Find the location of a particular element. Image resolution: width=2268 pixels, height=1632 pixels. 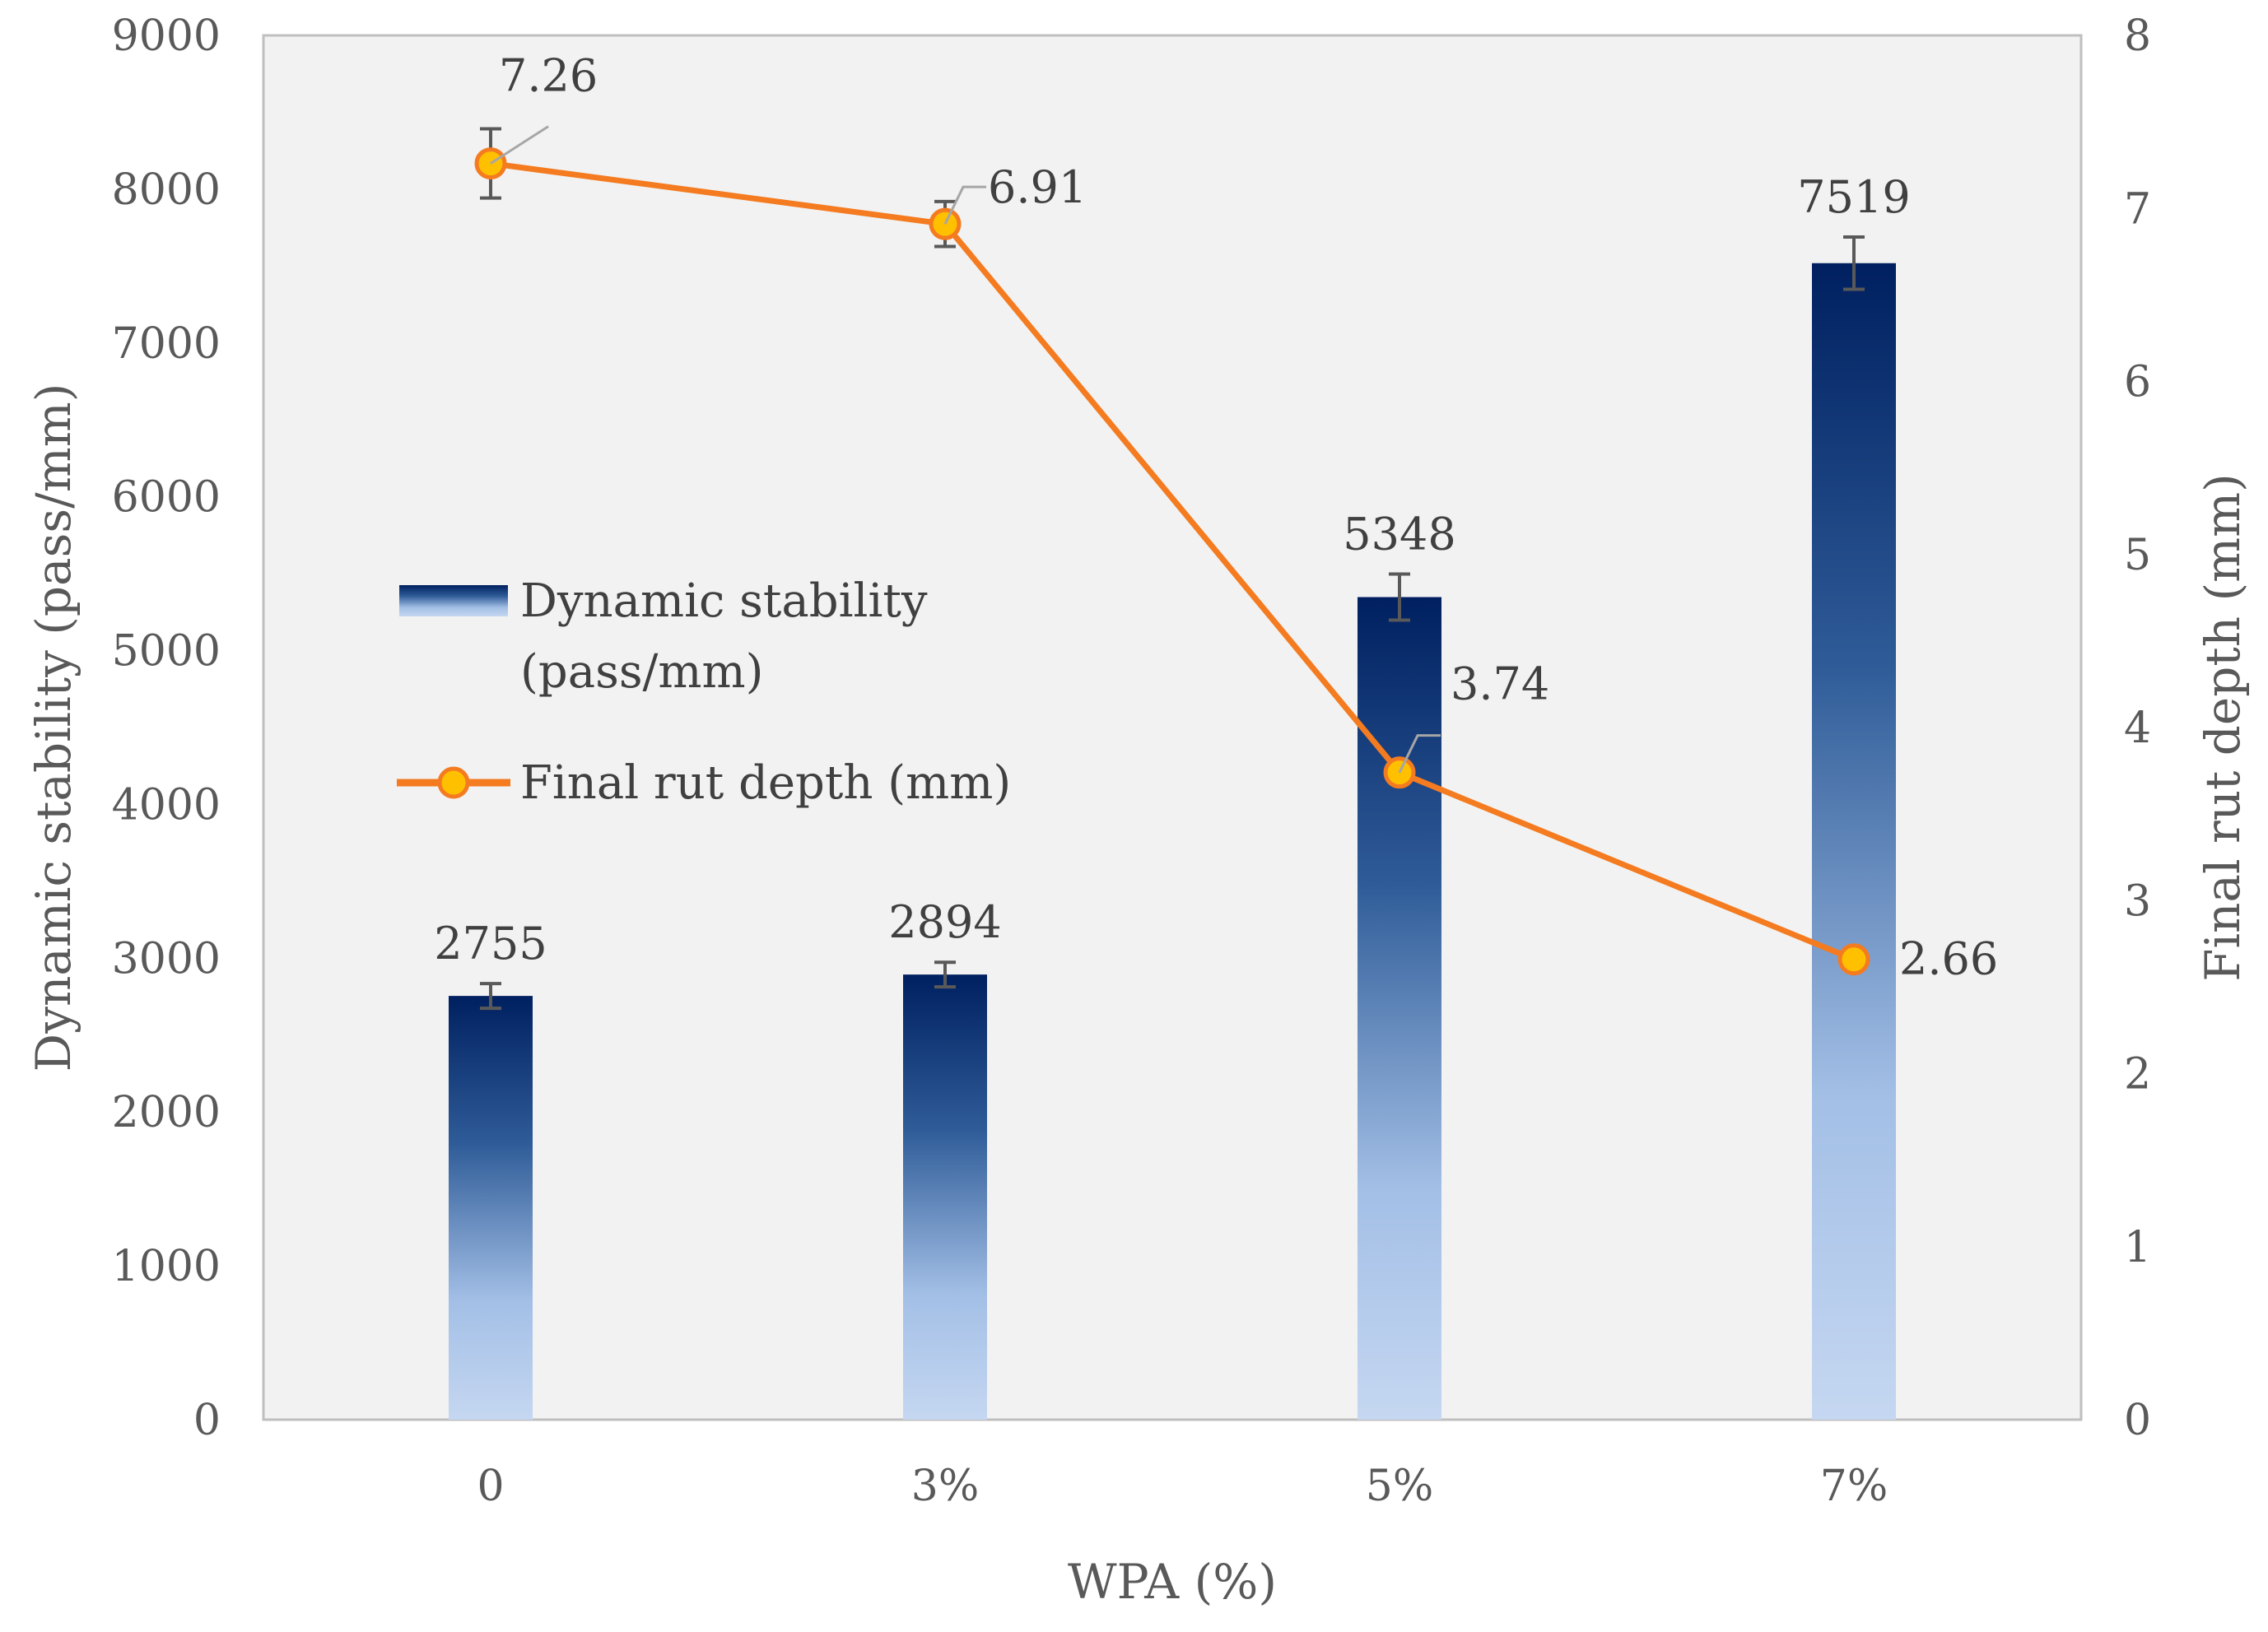

legend-bar-swatch is located at coordinates (453, 601).